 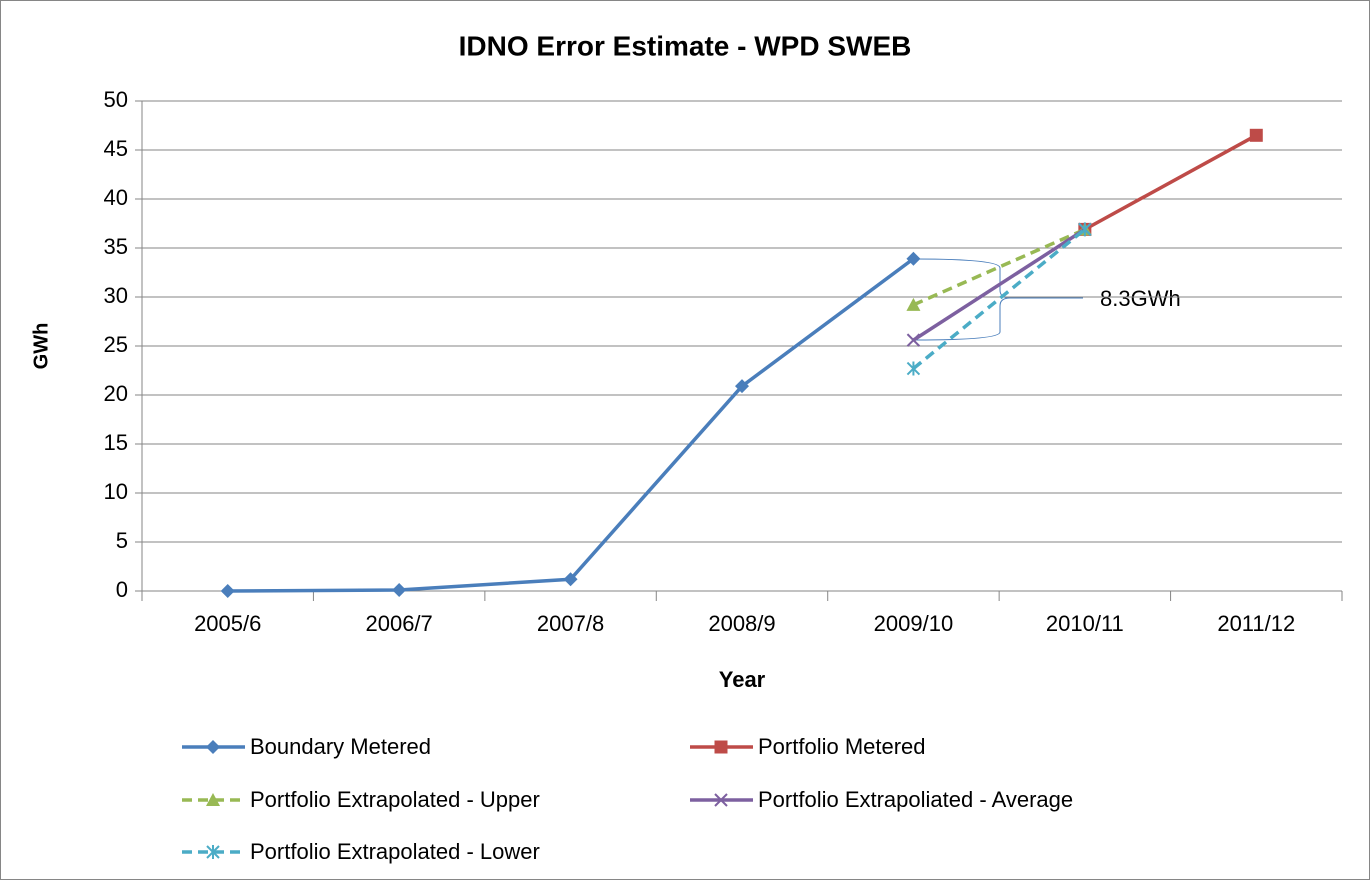 I want to click on y-tick-label: 35, so click(x=116, y=246).